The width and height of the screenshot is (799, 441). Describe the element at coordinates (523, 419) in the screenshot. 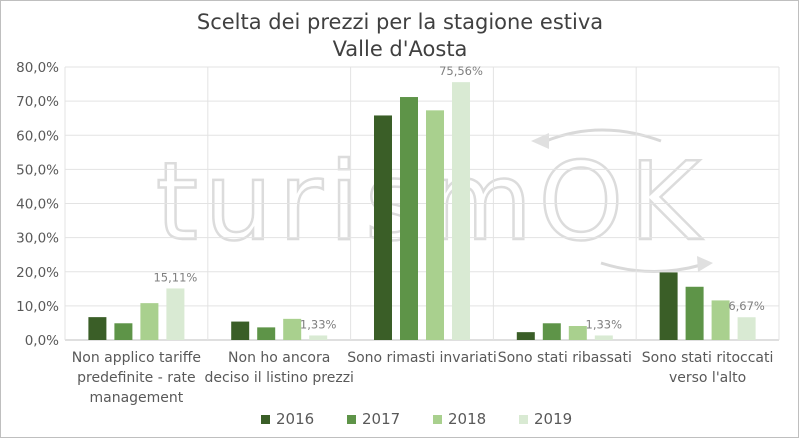

I see `legend-swatch-2019` at that location.